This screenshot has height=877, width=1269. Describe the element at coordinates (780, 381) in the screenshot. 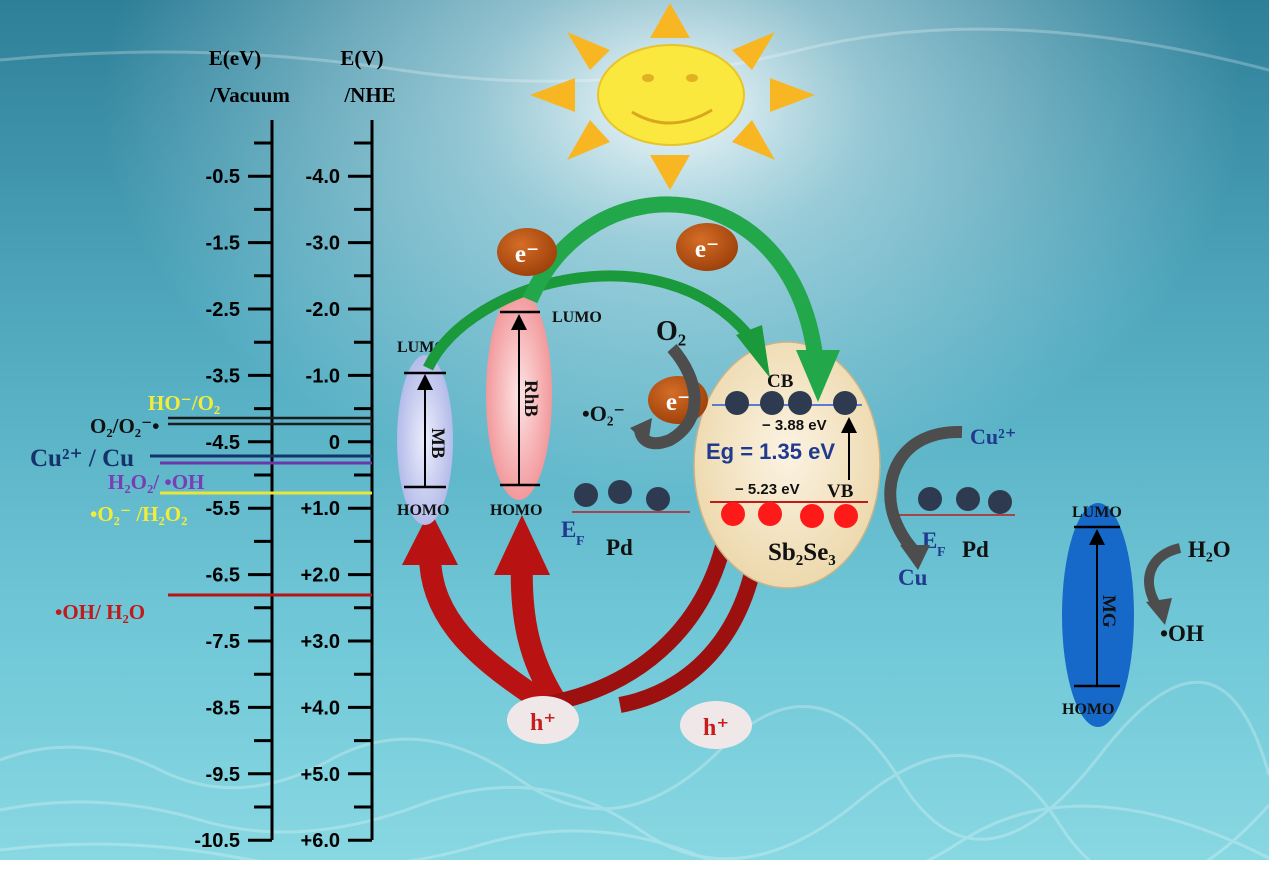

I see `sb2se3-cb-label: CB` at that location.